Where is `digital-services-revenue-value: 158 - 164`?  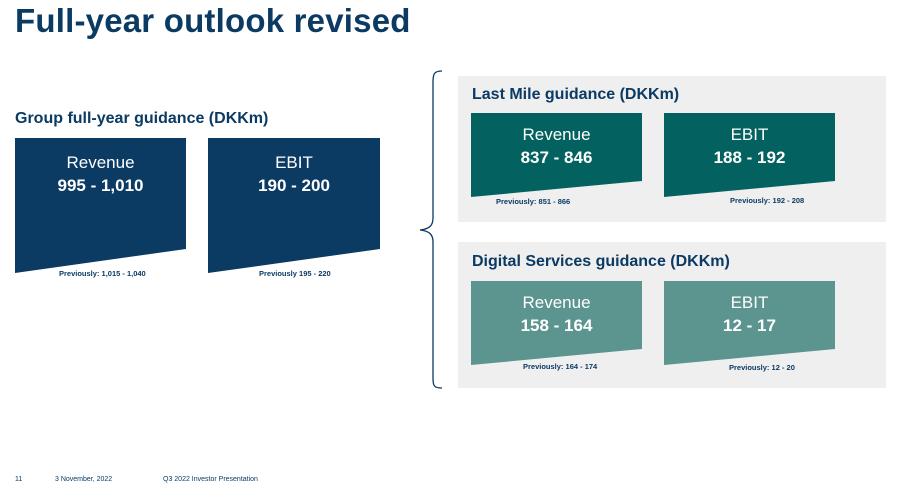
digital-services-revenue-value: 158 - 164 is located at coordinates (556, 325).